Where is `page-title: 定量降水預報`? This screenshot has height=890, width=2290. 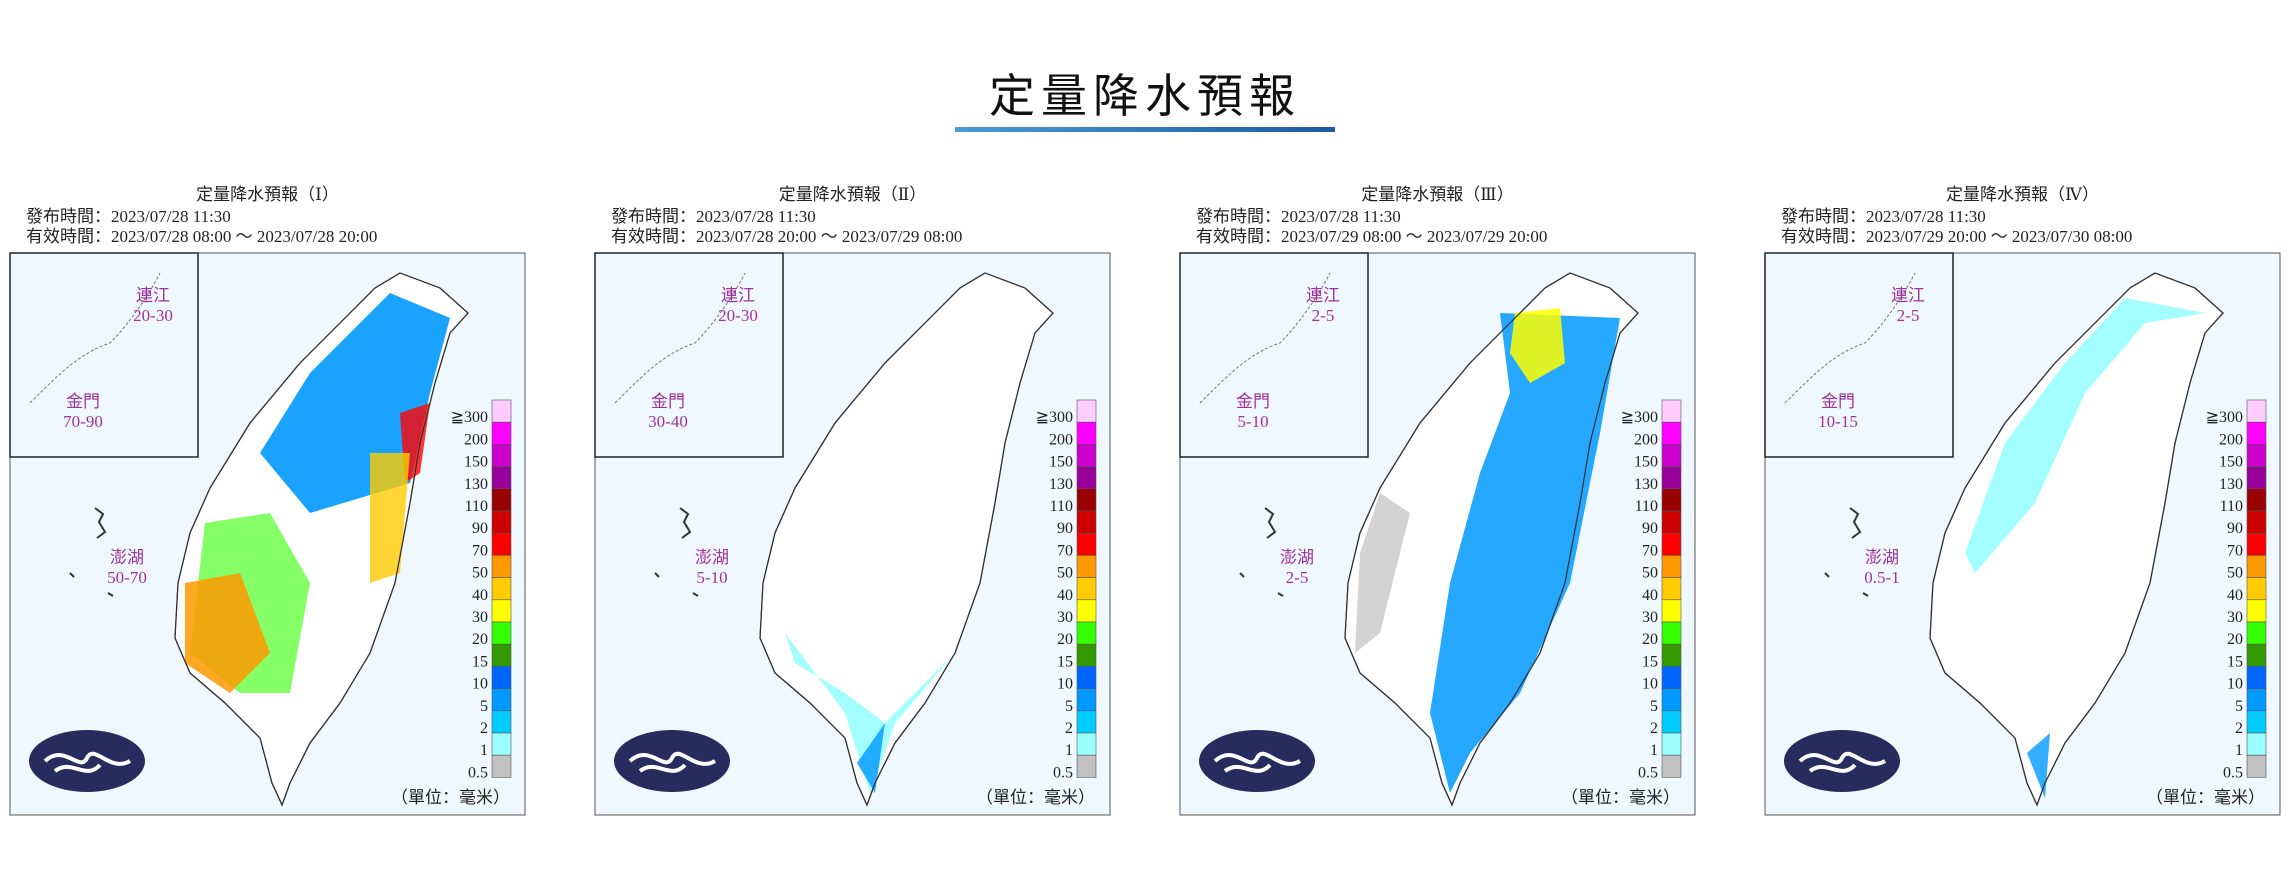 page-title: 定量降水預報 is located at coordinates (1145, 96).